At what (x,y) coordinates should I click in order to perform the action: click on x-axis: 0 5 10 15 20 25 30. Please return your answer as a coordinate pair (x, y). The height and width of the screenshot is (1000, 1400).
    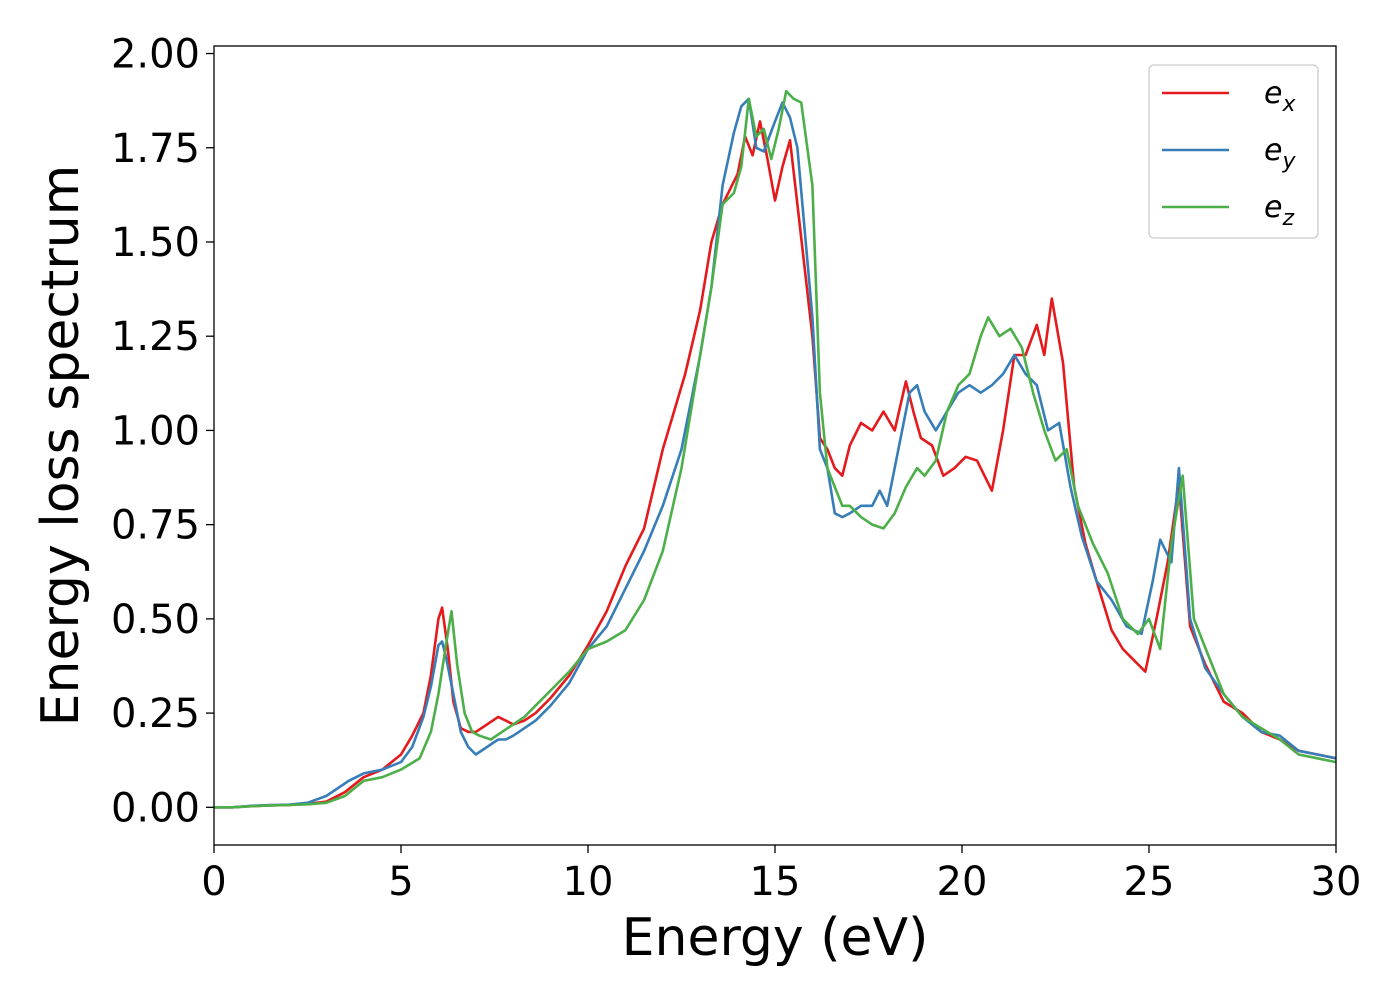
    Looking at the image, I should click on (781, 875).